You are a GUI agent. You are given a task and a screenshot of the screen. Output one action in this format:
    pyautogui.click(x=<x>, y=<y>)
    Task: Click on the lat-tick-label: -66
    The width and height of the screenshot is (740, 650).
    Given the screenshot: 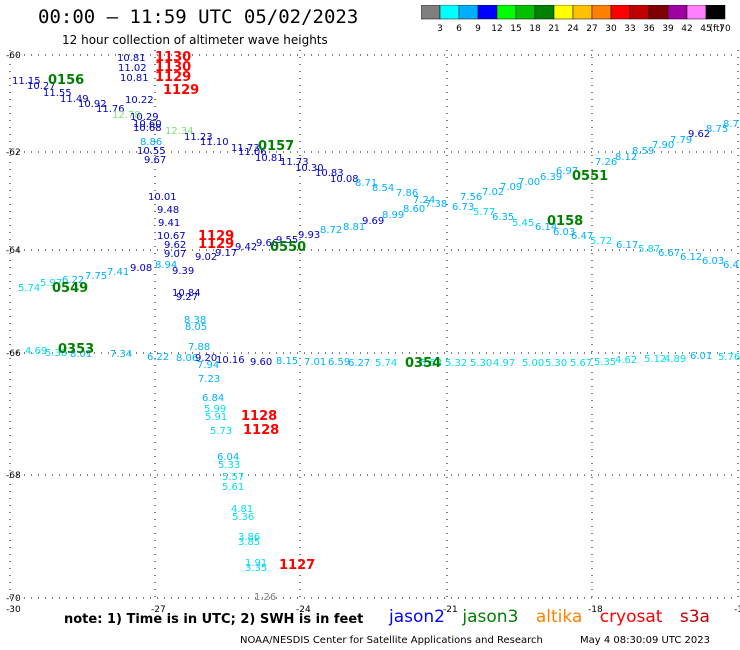 What is the action you would take?
    pyautogui.click(x=13, y=354)
    